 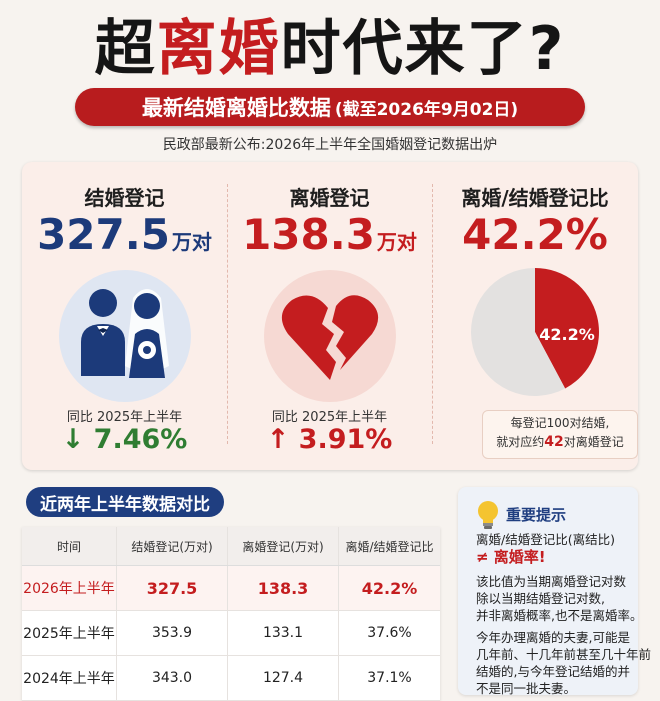 I want to click on tip-text-row: 今年办理离婚的夫妻,可能是, so click(x=553, y=637).